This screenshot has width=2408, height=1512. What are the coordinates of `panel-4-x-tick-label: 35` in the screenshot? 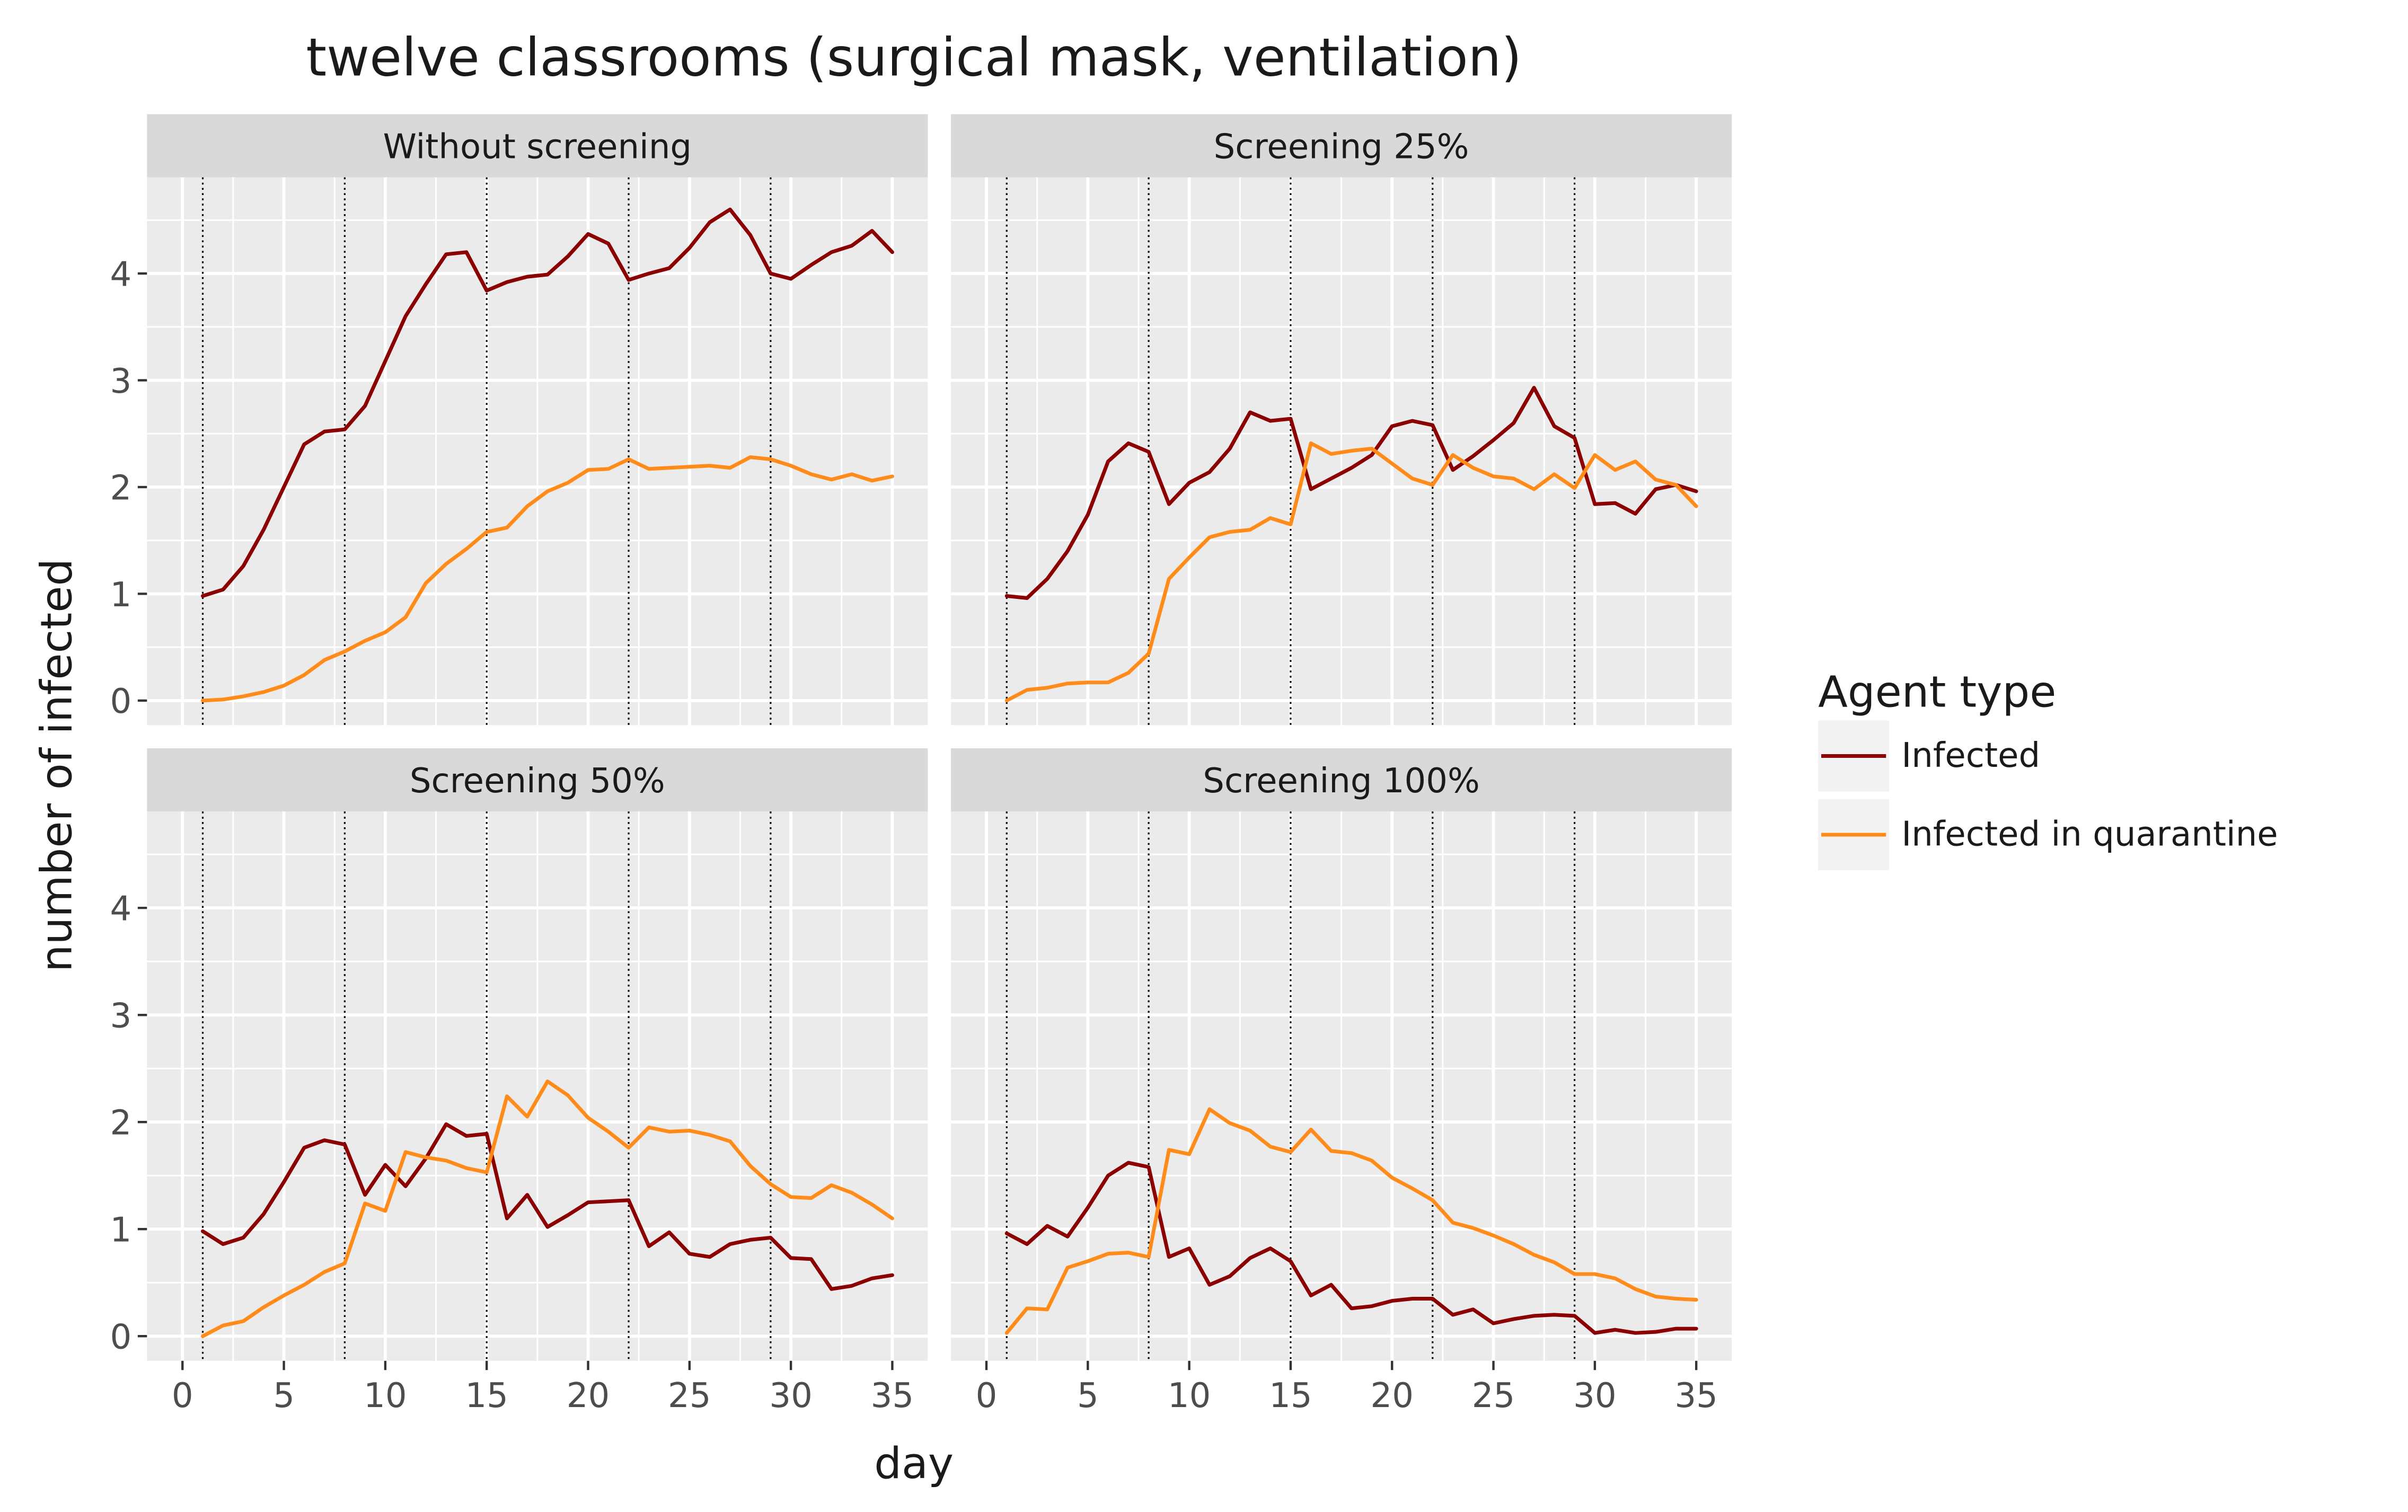 It's located at (1695, 1396).